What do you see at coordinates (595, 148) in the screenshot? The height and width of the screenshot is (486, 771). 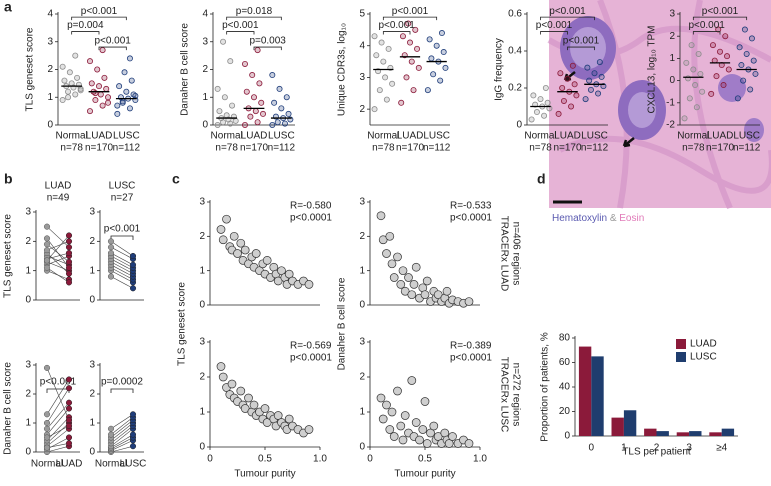 I see `n-label: n=112` at bounding box center [595, 148].